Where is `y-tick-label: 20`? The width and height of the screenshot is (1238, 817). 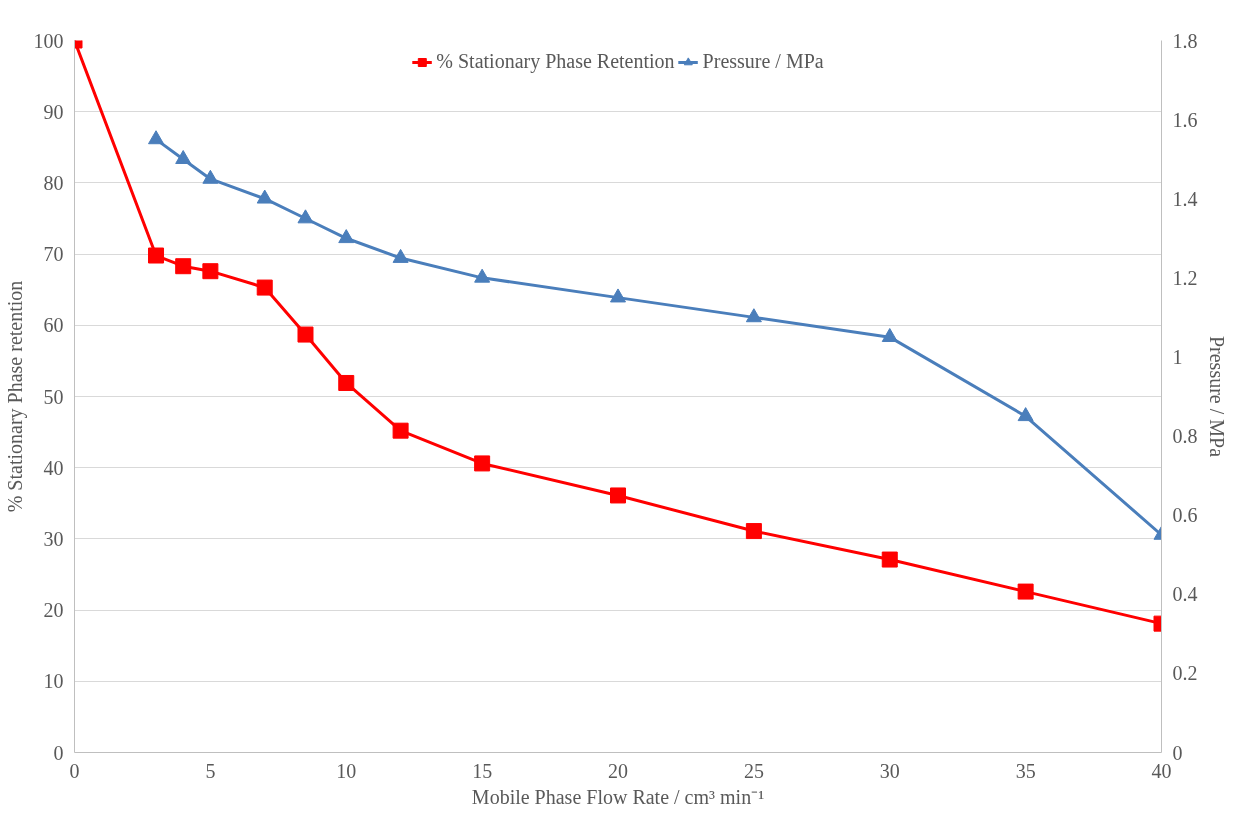
y-tick-label: 20 is located at coordinates (53, 610).